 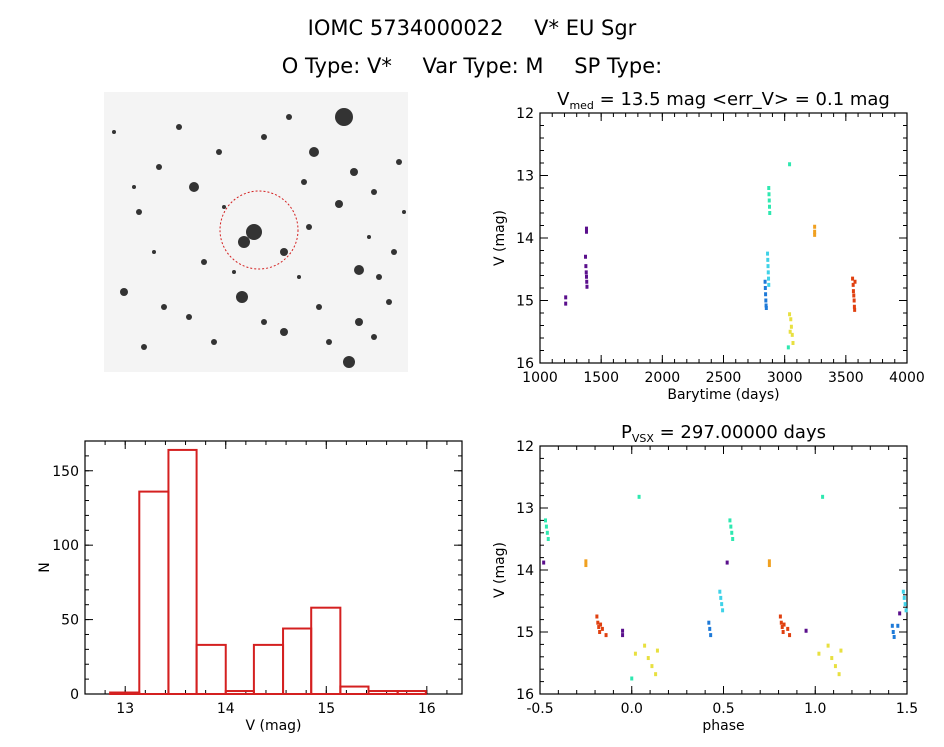 I want to click on figure-subtitle: O Type: V* Var Type: M SP Type:, so click(x=472, y=66).